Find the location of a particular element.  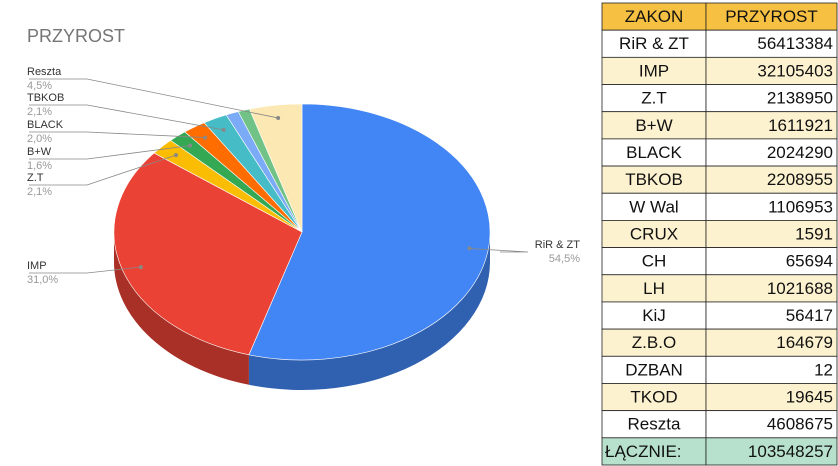

table-text: 2208955 is located at coordinates (800, 179).